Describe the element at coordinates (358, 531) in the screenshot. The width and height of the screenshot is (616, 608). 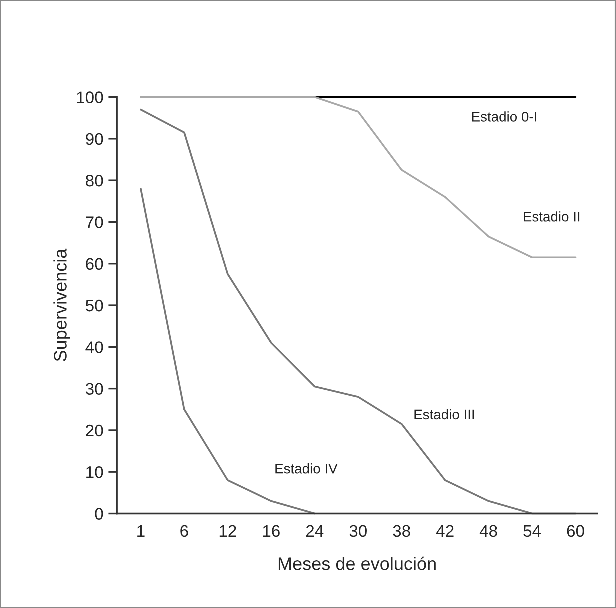
I see `x-tick-label: 30` at that location.